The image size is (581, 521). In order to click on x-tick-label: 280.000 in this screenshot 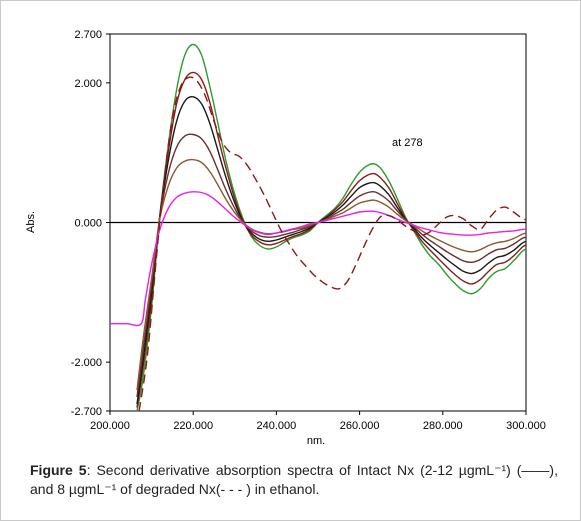, I will do `click(443, 426)`.